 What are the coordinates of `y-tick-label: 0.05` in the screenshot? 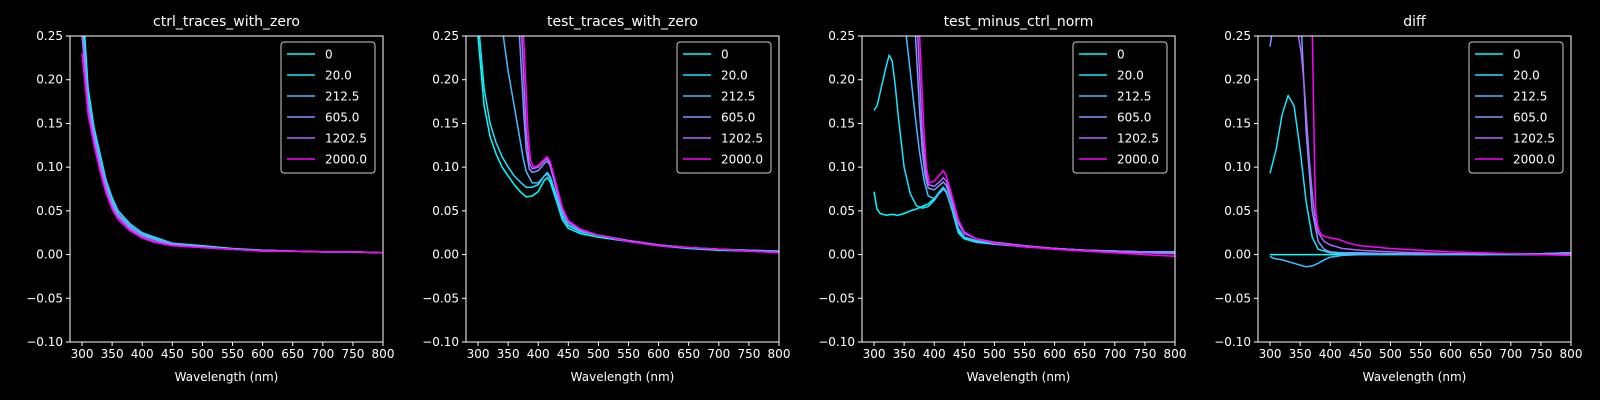 It's located at (1237, 211).